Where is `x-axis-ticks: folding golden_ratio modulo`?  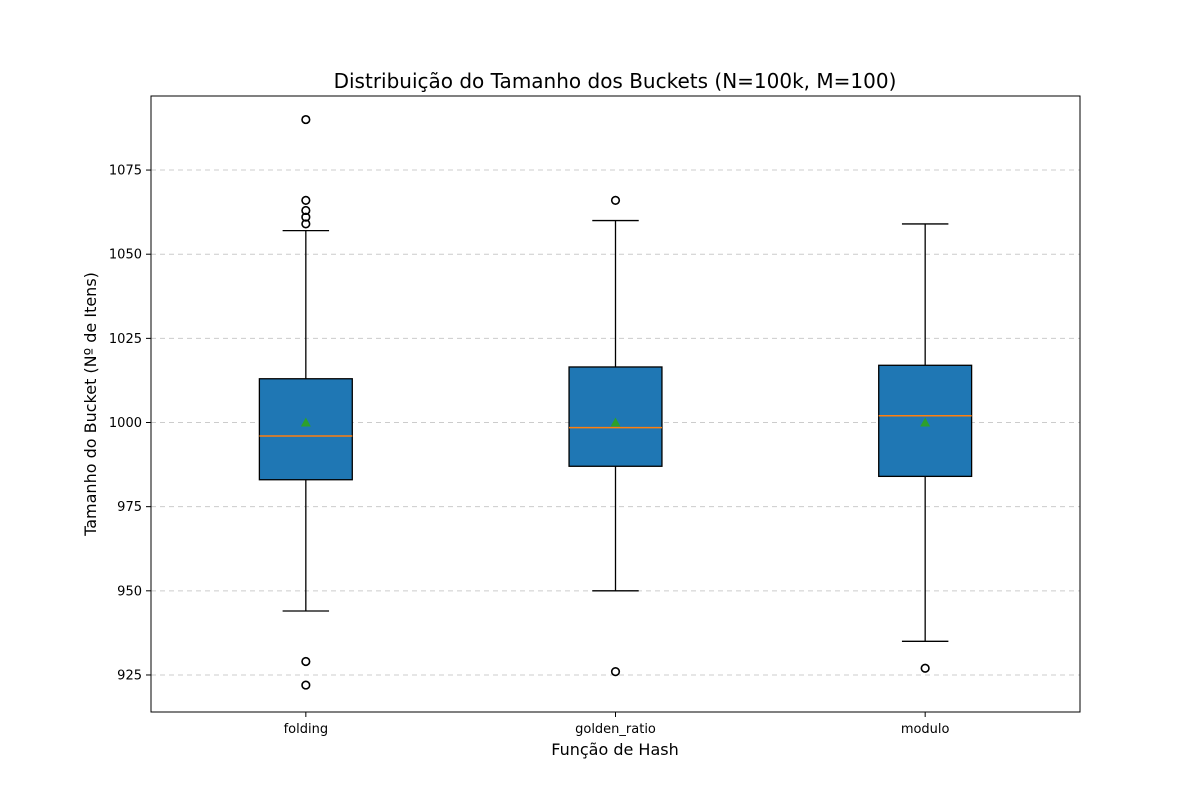
x-axis-ticks: folding golden_ratio modulo is located at coordinates (617, 724).